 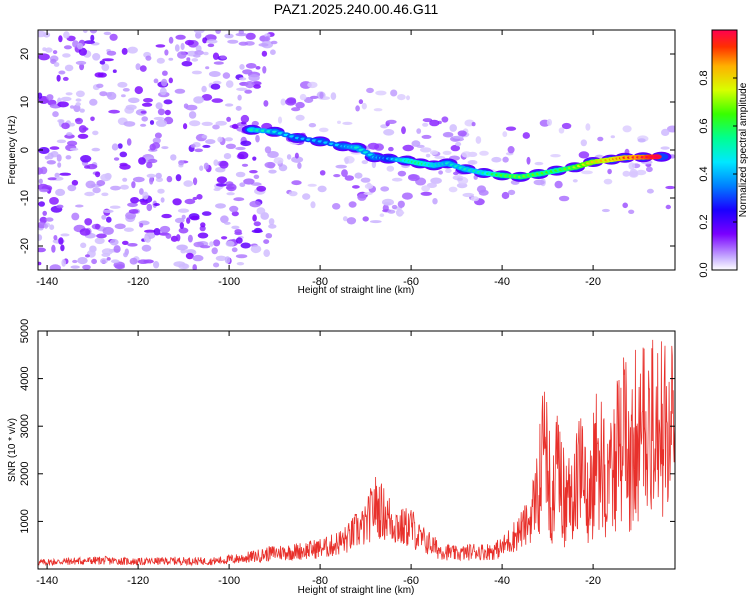 I want to click on y-tick-label: 1000, so click(x=25, y=521).